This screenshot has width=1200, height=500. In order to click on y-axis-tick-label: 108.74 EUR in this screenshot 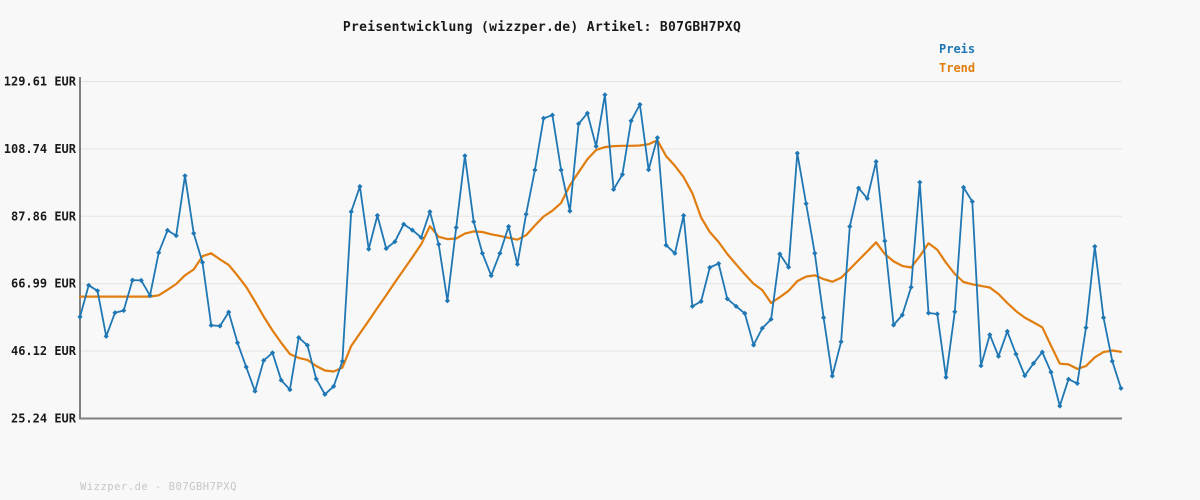, I will do `click(40, 149)`.